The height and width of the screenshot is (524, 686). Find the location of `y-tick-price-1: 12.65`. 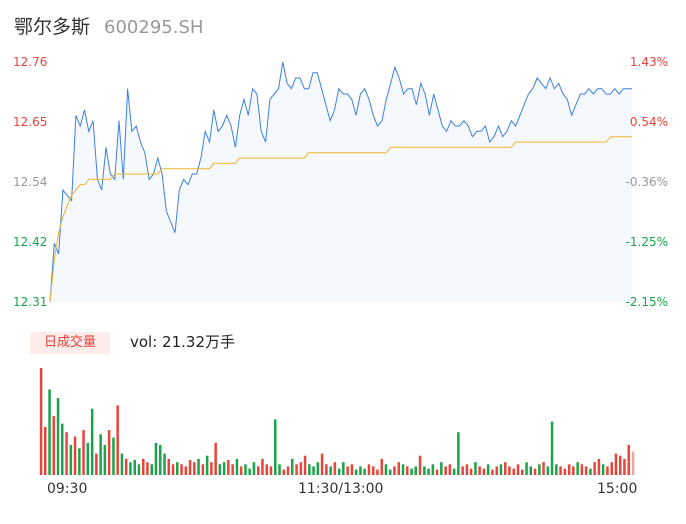

y-tick-price-1: 12.65 is located at coordinates (30, 122).